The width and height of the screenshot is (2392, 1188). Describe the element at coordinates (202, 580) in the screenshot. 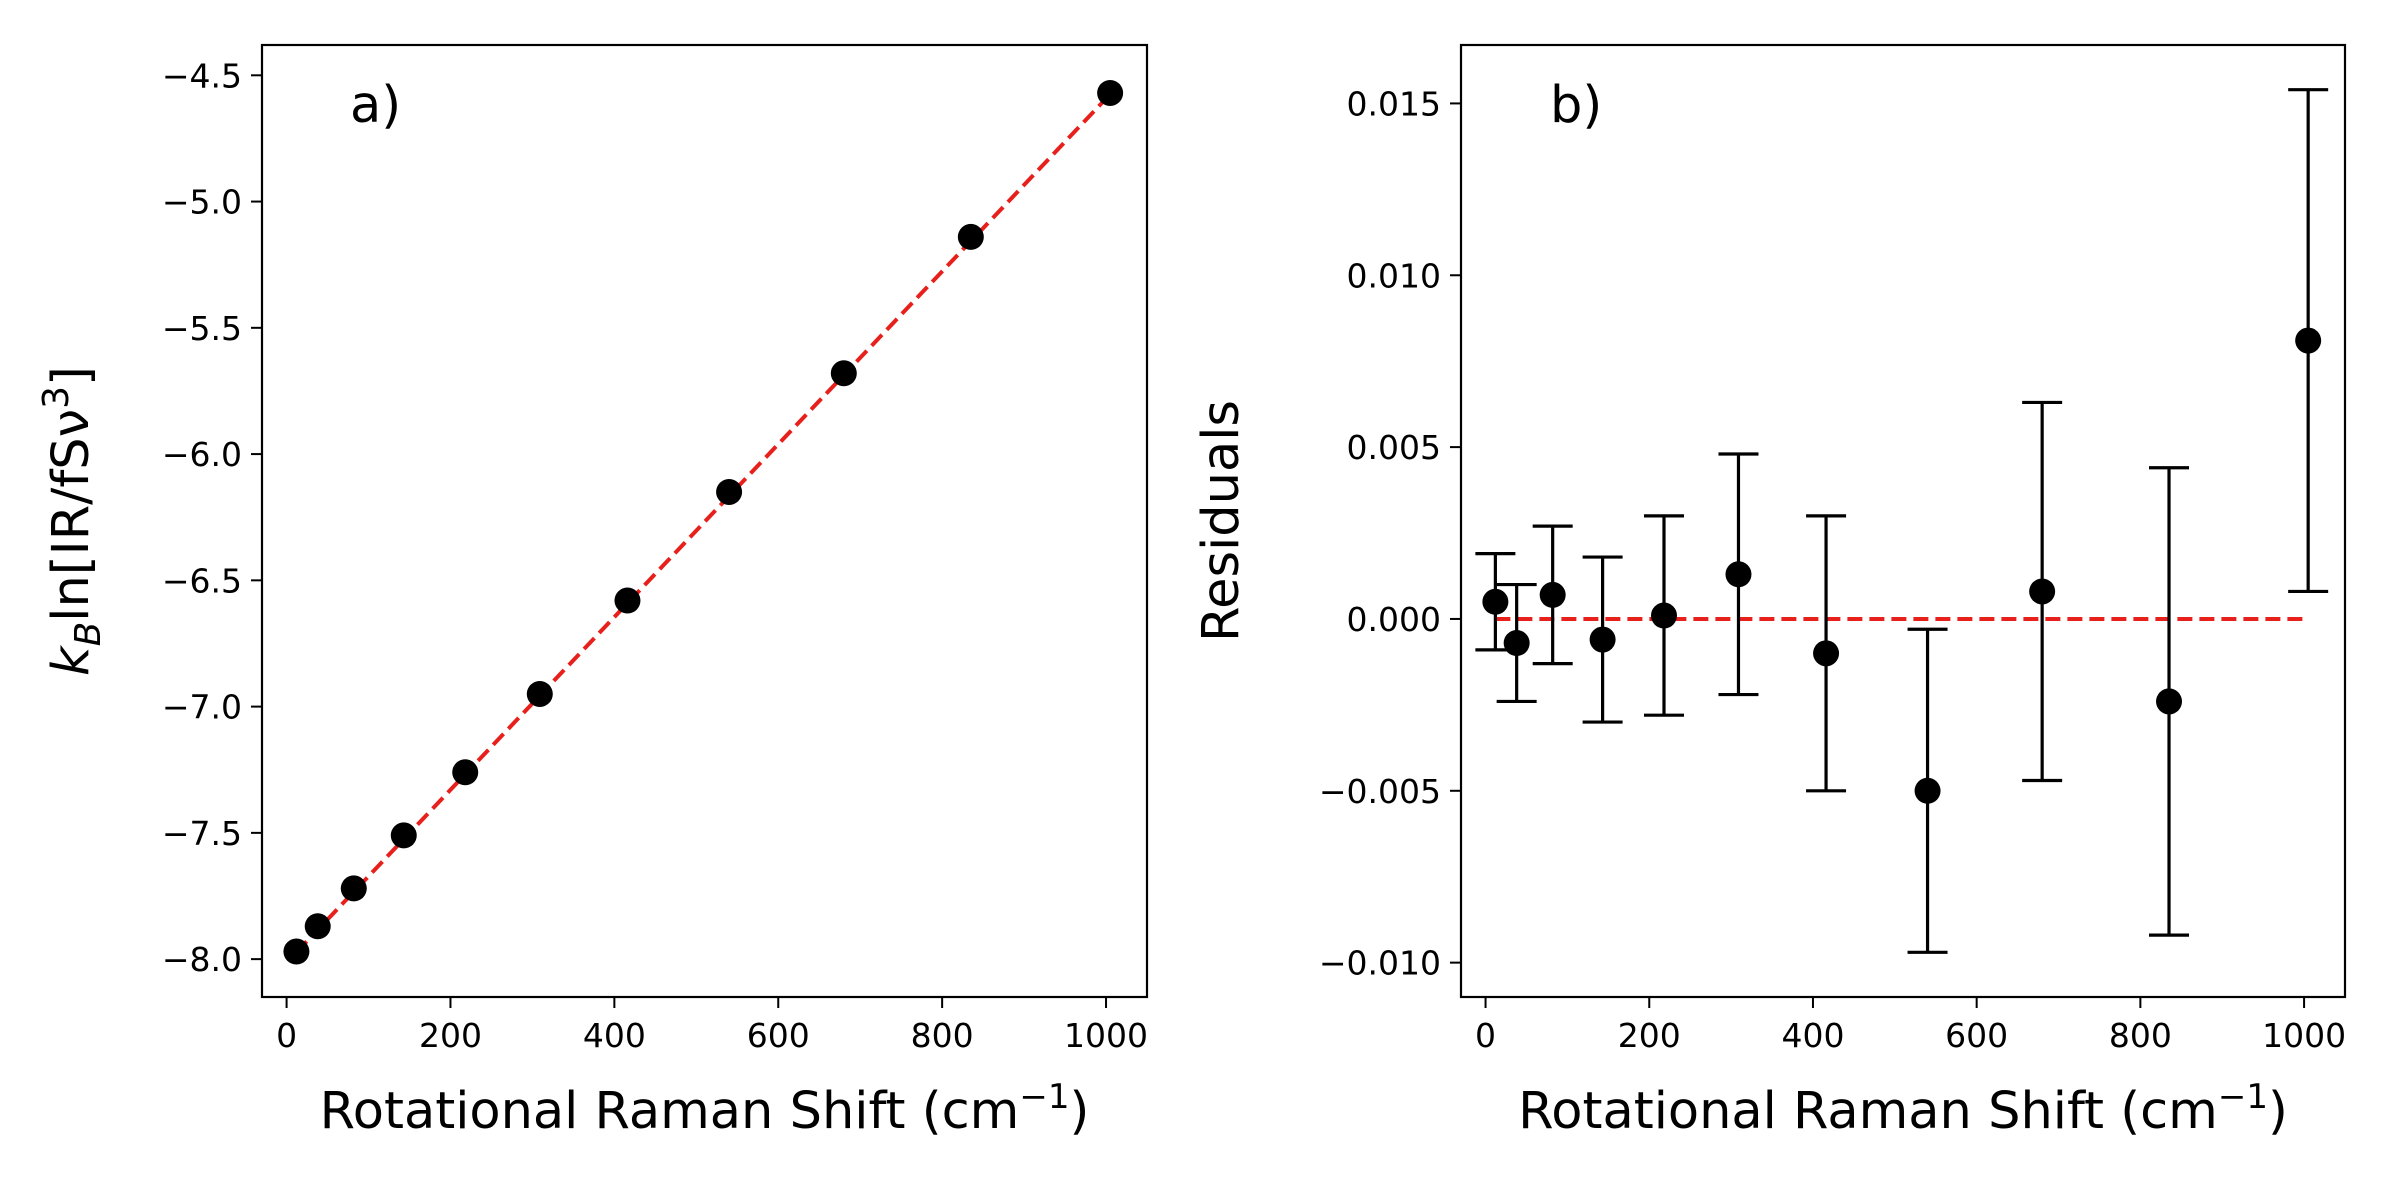

I see `y-tick-label: −6.5` at that location.